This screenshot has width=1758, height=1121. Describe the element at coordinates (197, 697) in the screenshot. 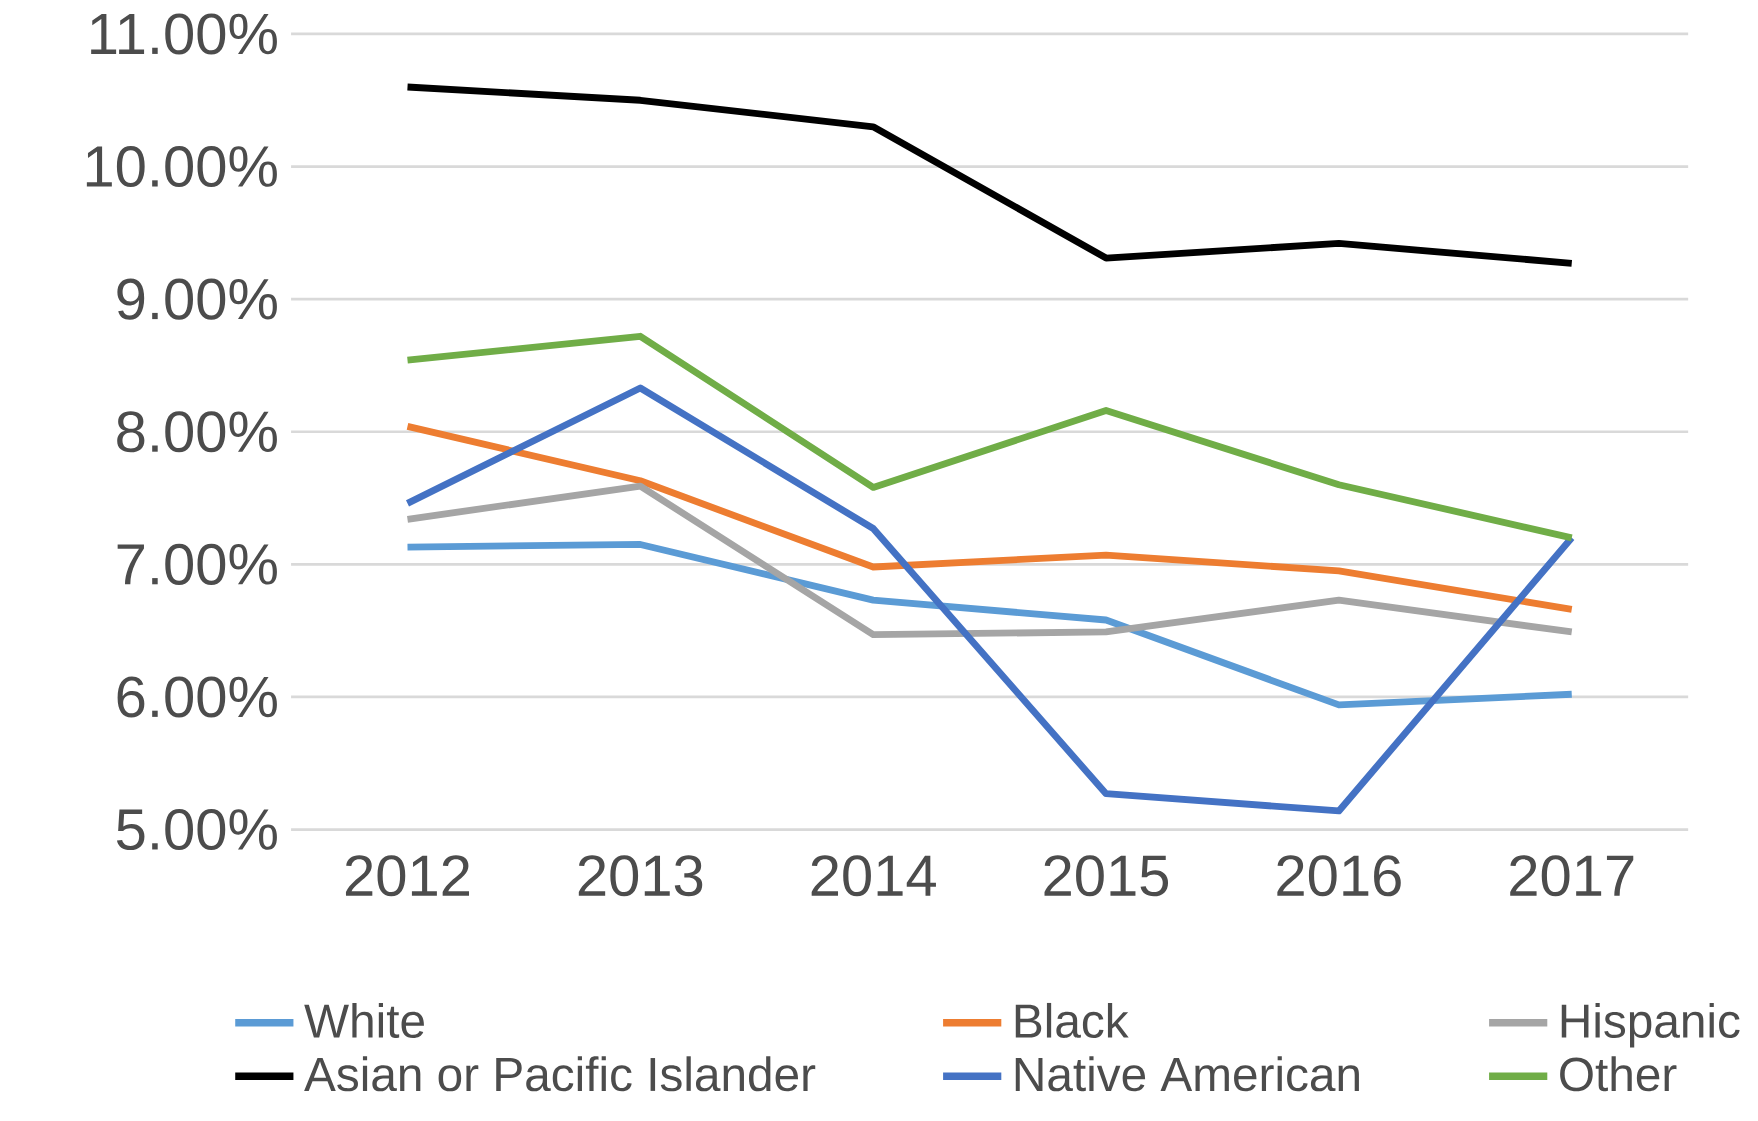

I see `y-tick-label: 6.00%` at that location.